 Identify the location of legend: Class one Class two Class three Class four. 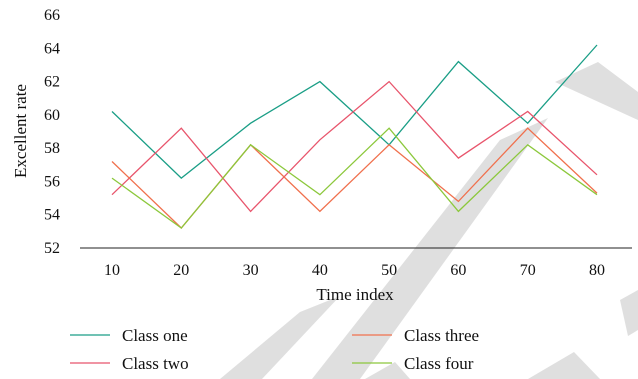
(274, 349).